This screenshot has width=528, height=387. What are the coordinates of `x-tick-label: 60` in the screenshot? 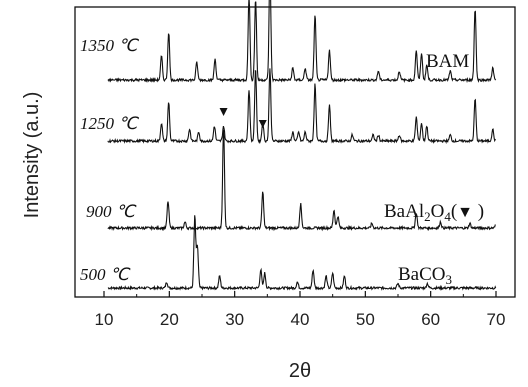 It's located at (430, 319).